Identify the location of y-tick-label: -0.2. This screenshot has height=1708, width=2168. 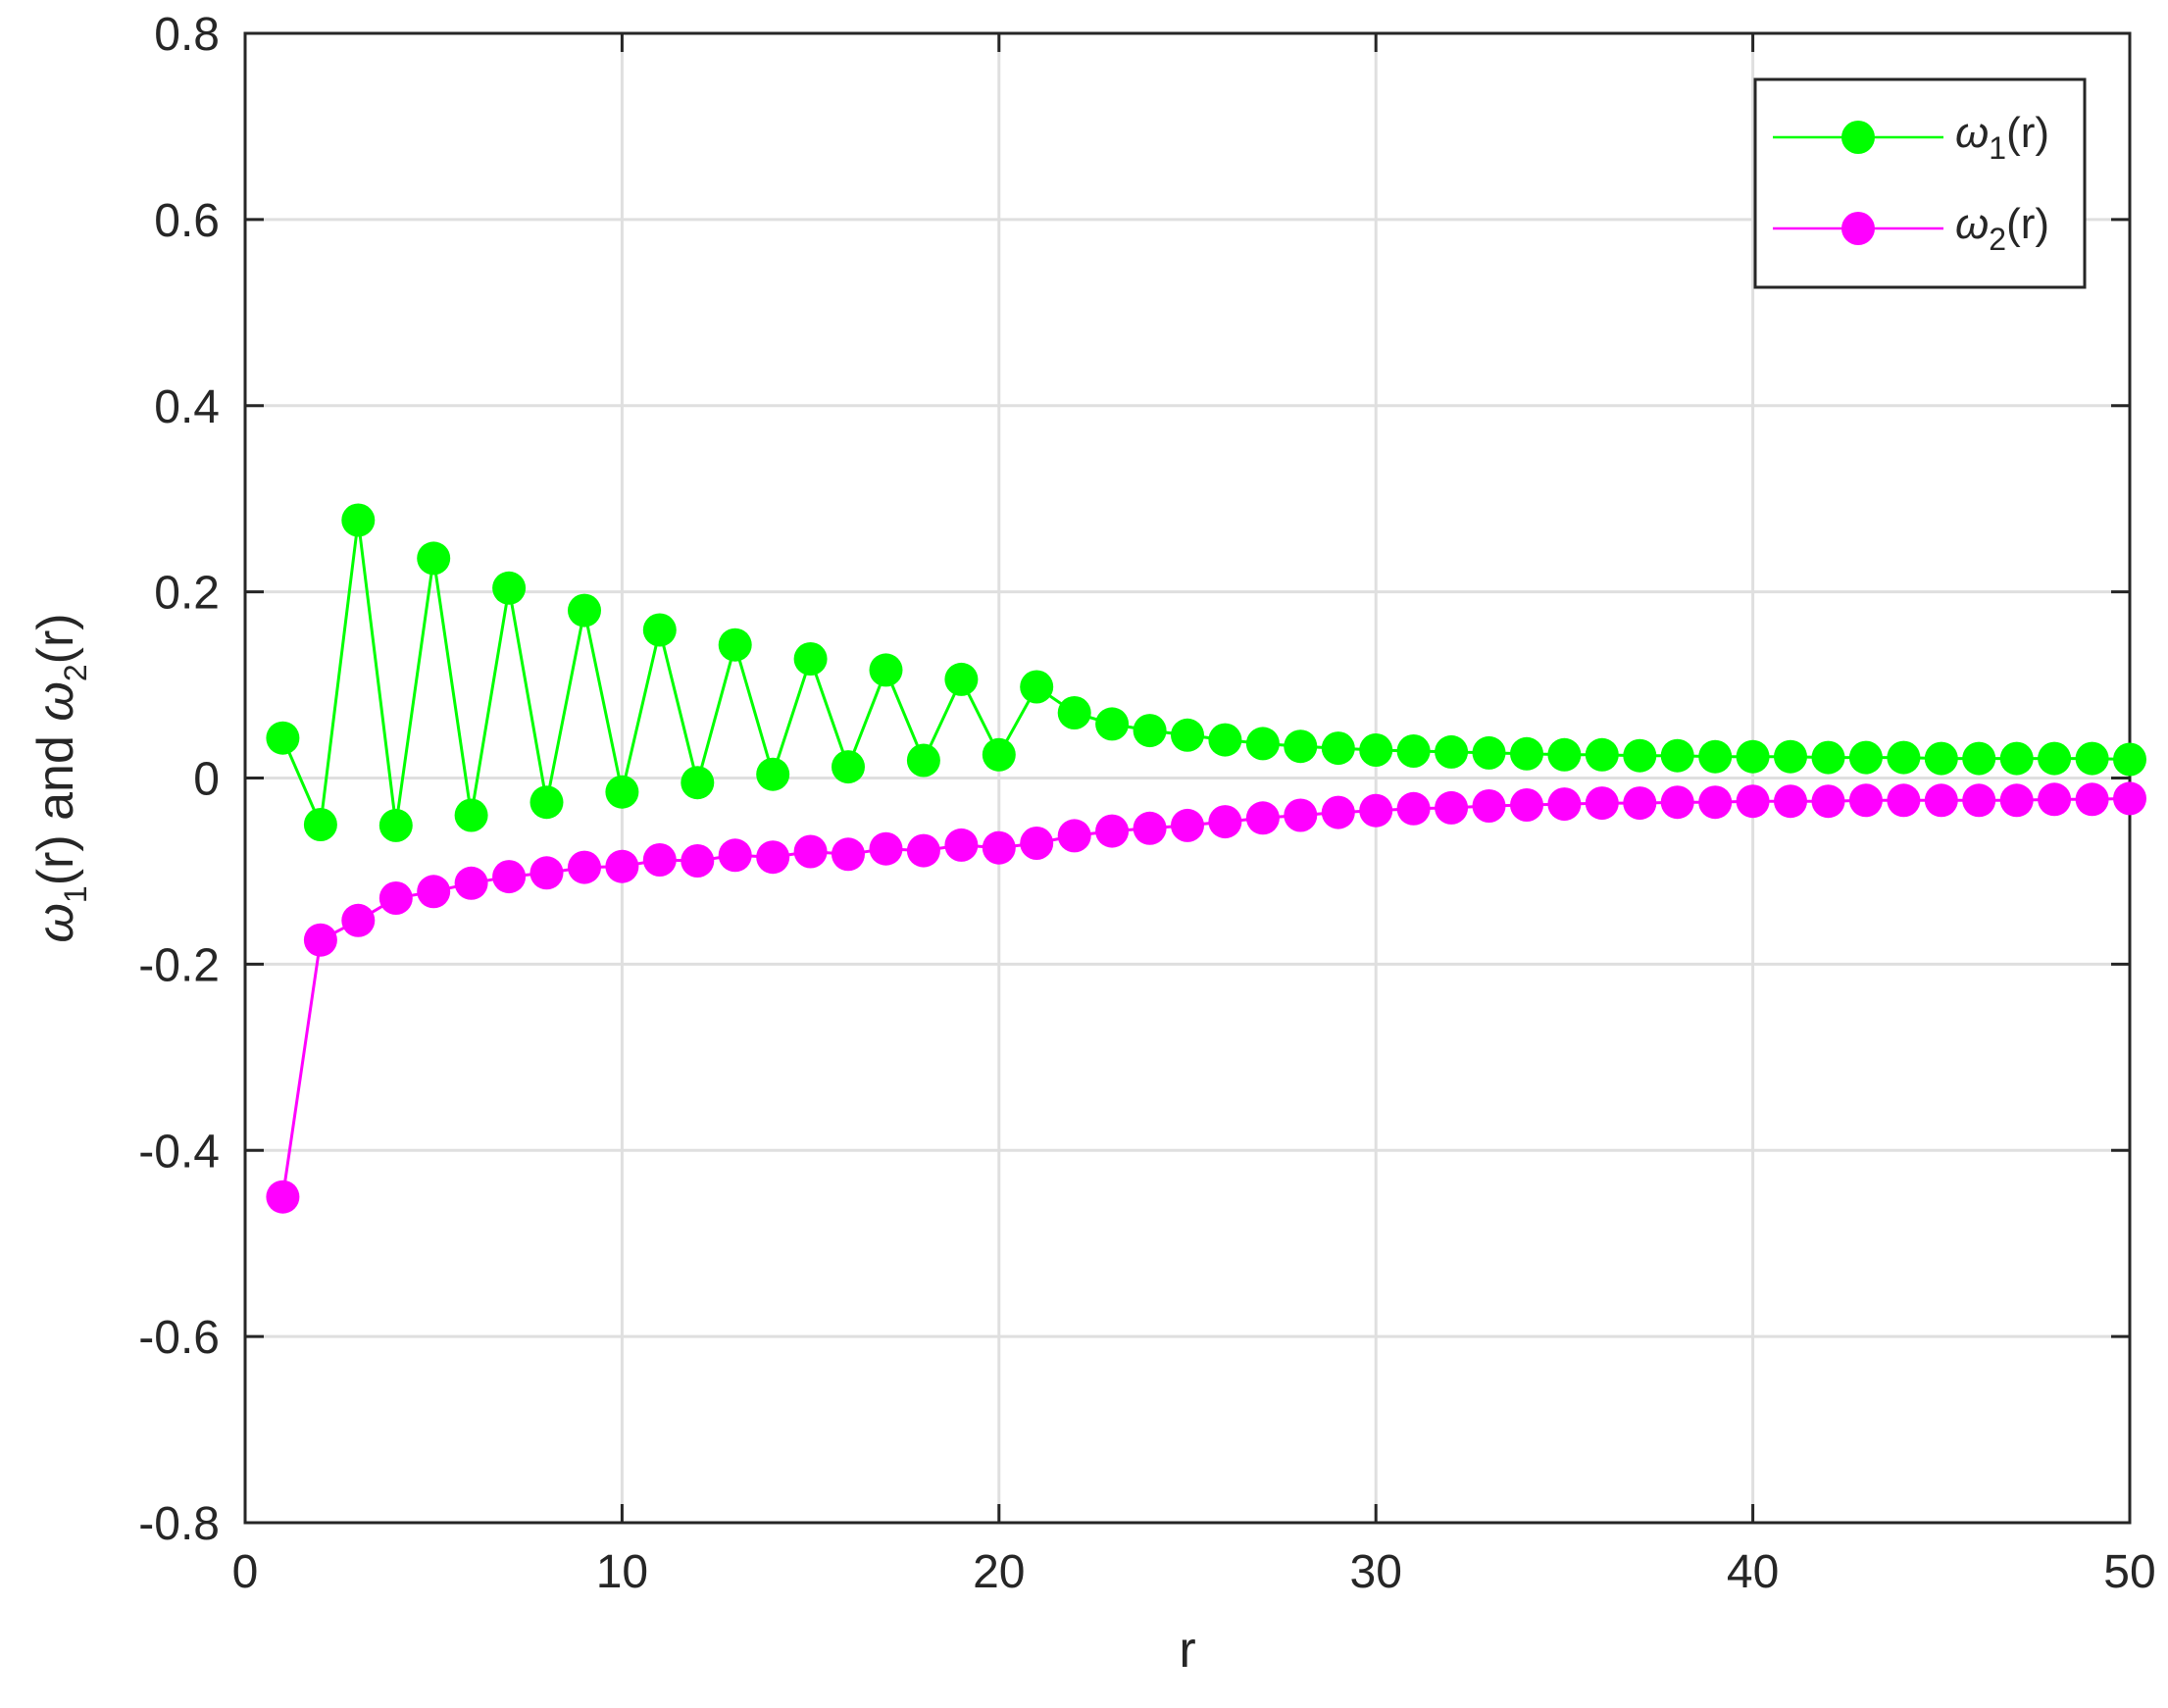
(179, 965).